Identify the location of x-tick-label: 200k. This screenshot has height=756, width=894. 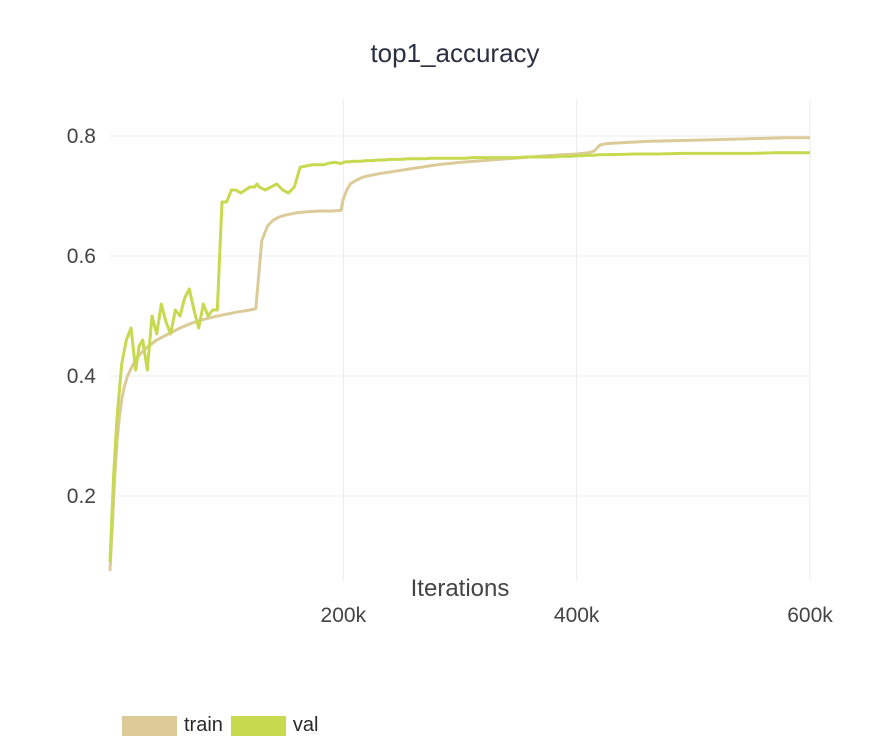
(344, 615).